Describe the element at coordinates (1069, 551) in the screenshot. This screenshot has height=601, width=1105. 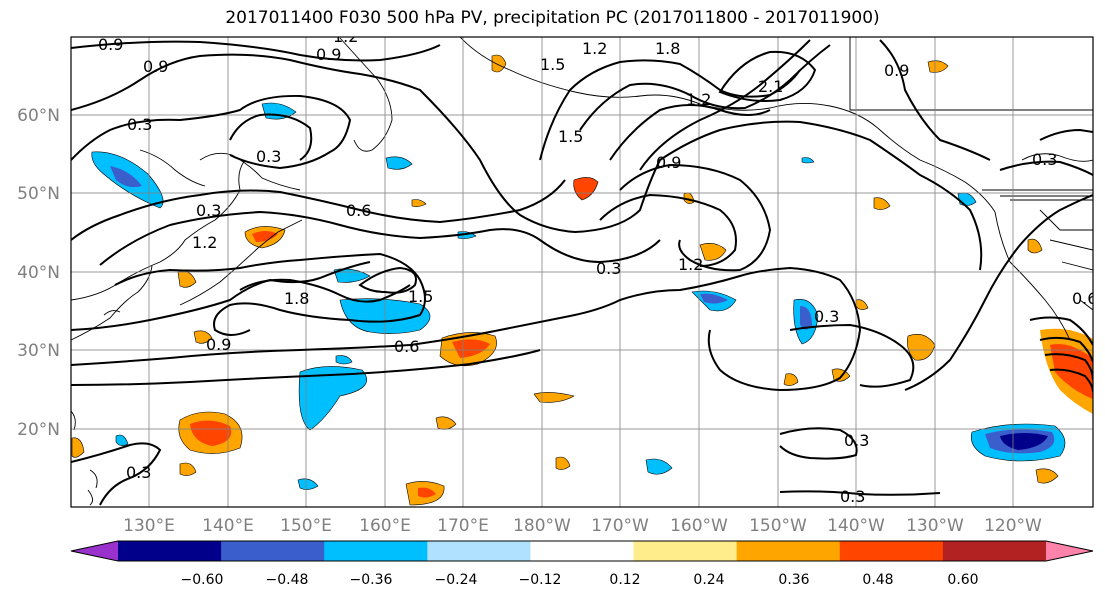
I see `colorbar-extension-max` at that location.